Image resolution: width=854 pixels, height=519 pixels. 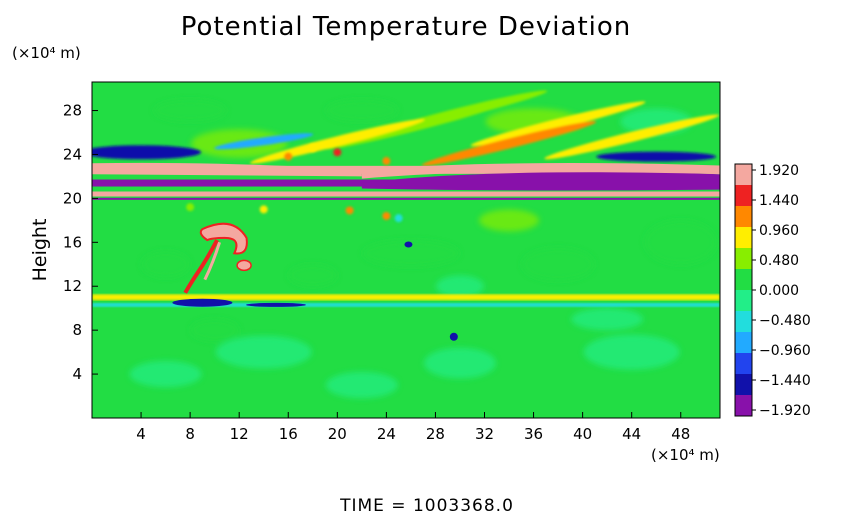 I want to click on y-tick-label: 12, so click(x=72, y=286).